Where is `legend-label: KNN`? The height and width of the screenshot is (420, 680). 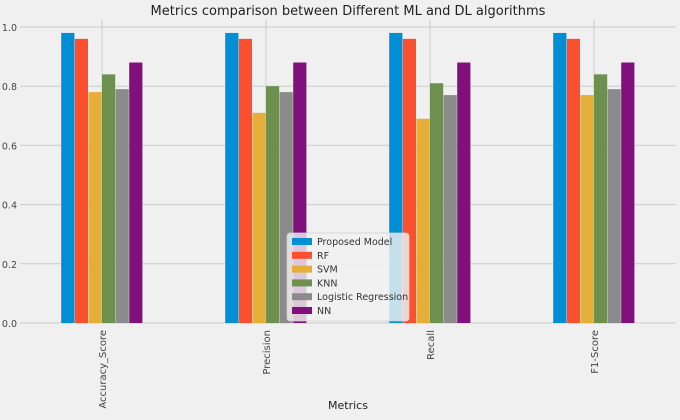 legend-label: KNN is located at coordinates (327, 283).